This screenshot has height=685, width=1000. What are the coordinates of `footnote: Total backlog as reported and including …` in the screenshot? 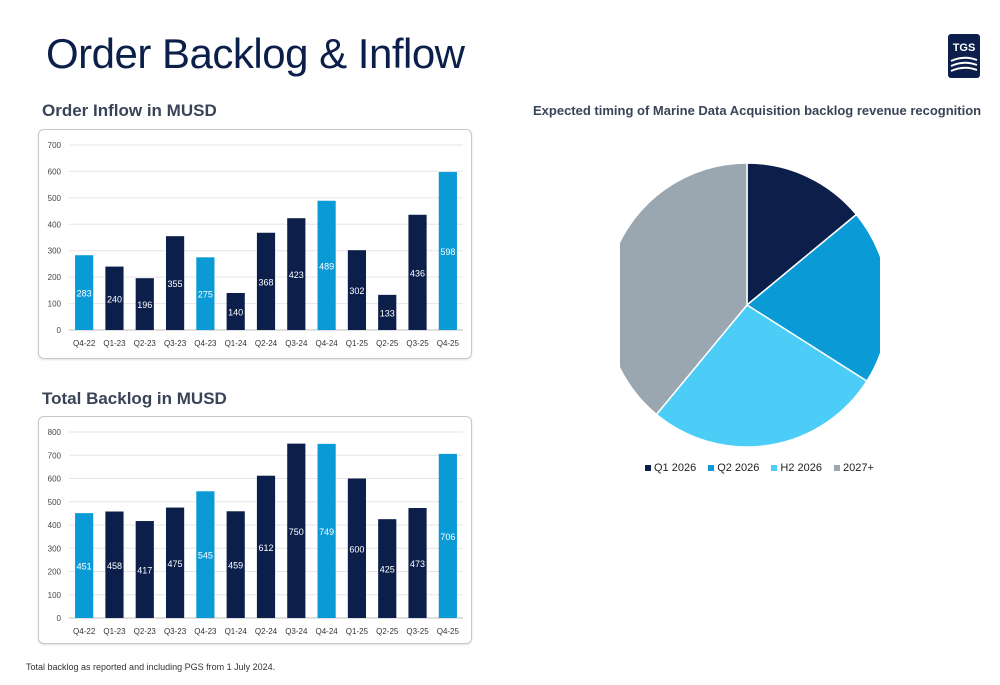 It's located at (151, 667).